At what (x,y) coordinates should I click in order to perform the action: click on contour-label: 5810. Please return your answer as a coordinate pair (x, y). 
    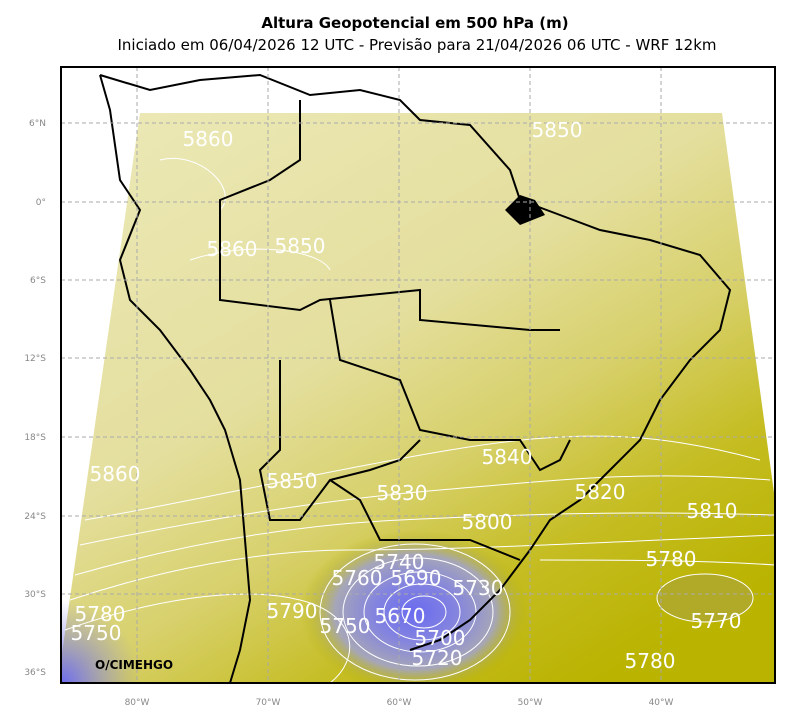
    Looking at the image, I should click on (712, 511).